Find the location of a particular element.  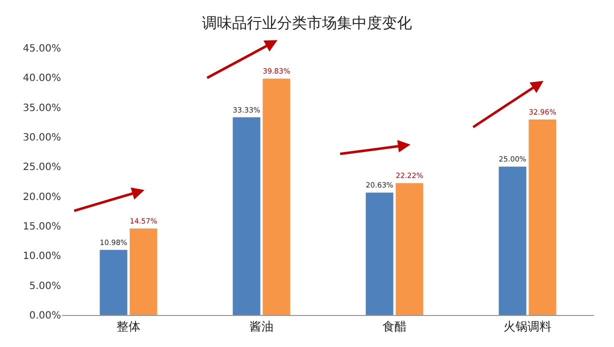

y-tick-label: 25.00% is located at coordinates (41, 168).